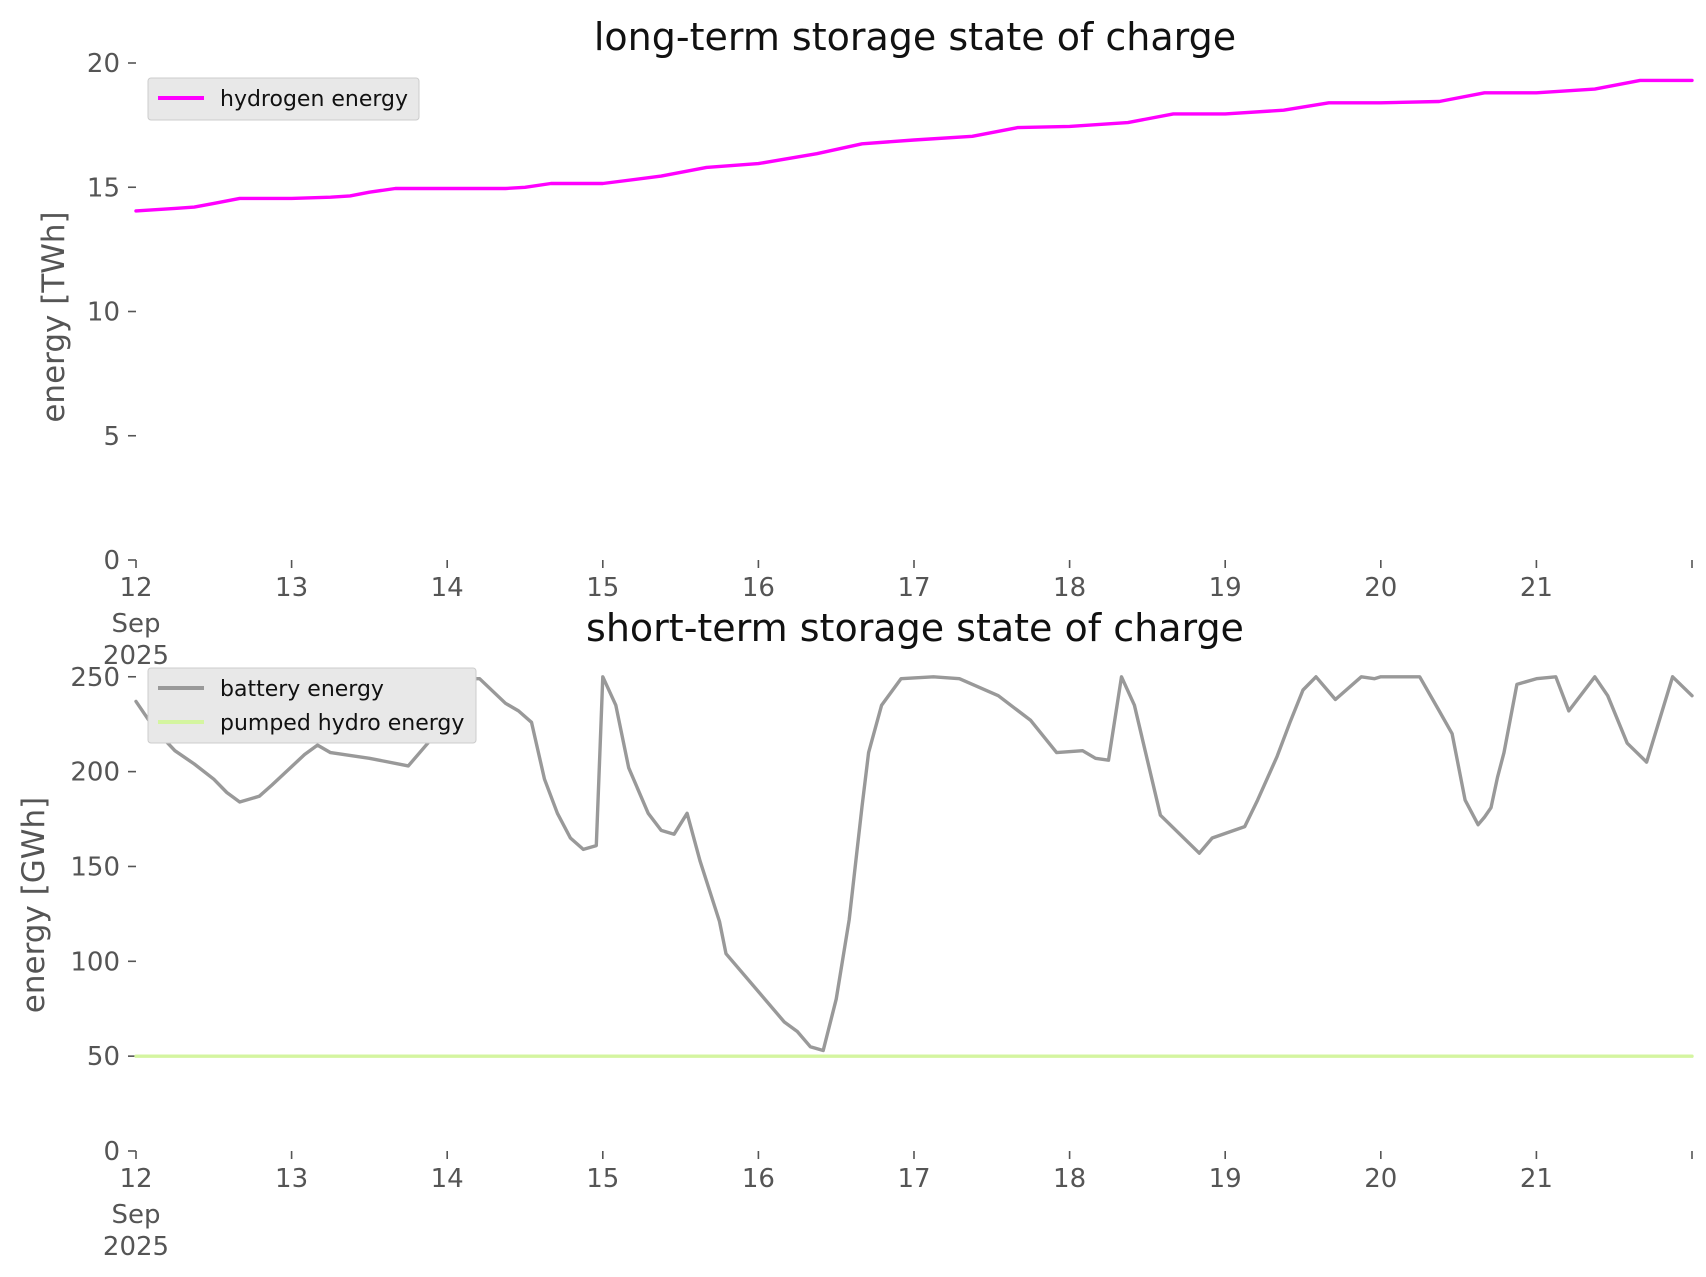 This screenshot has height=1277, width=1706. Describe the element at coordinates (54, 316) in the screenshot. I see `y-axis-label: energy [TWh]` at that location.